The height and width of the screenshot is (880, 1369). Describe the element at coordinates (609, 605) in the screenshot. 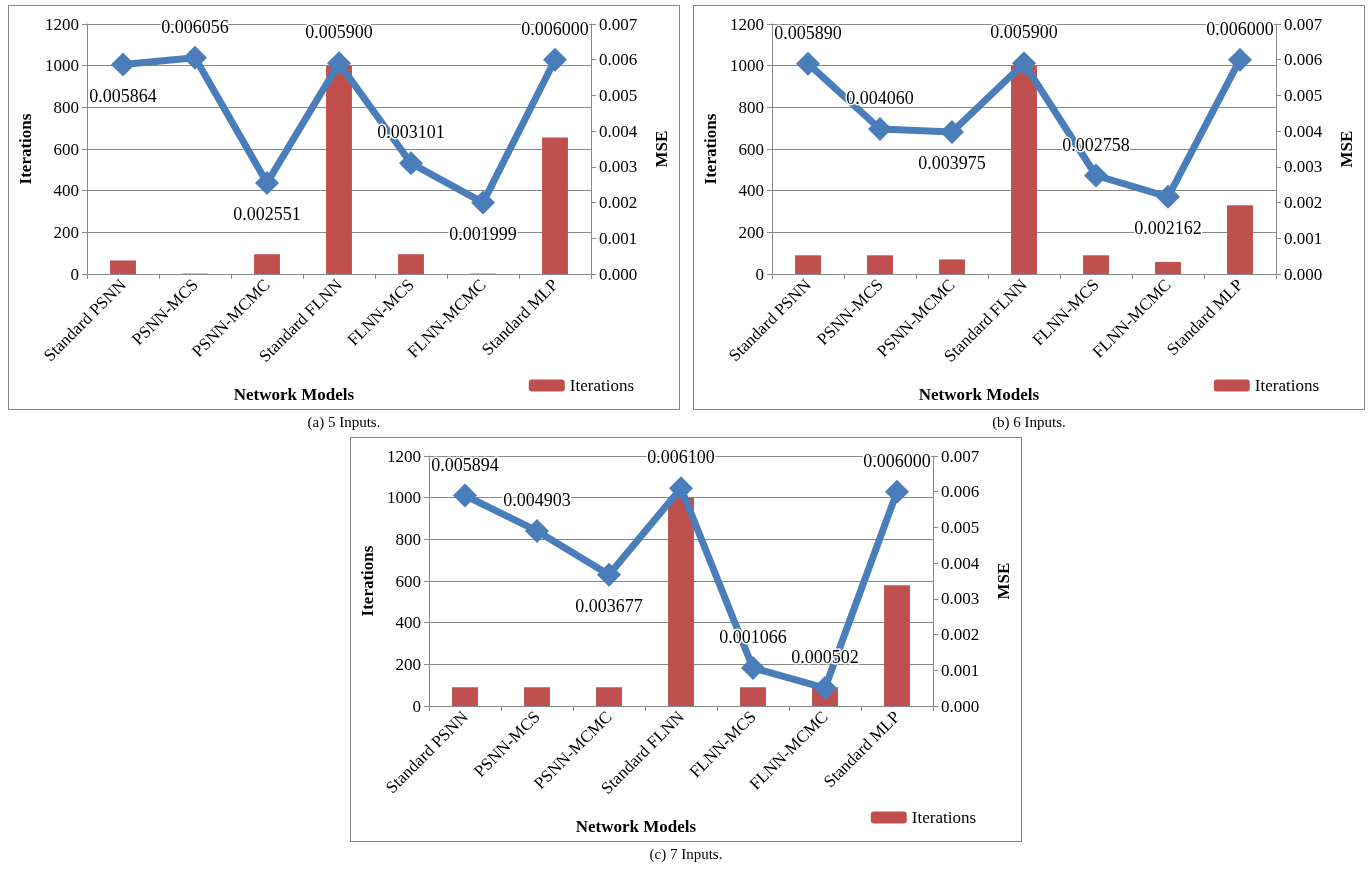

I see `data-label: 0.003677` at that location.